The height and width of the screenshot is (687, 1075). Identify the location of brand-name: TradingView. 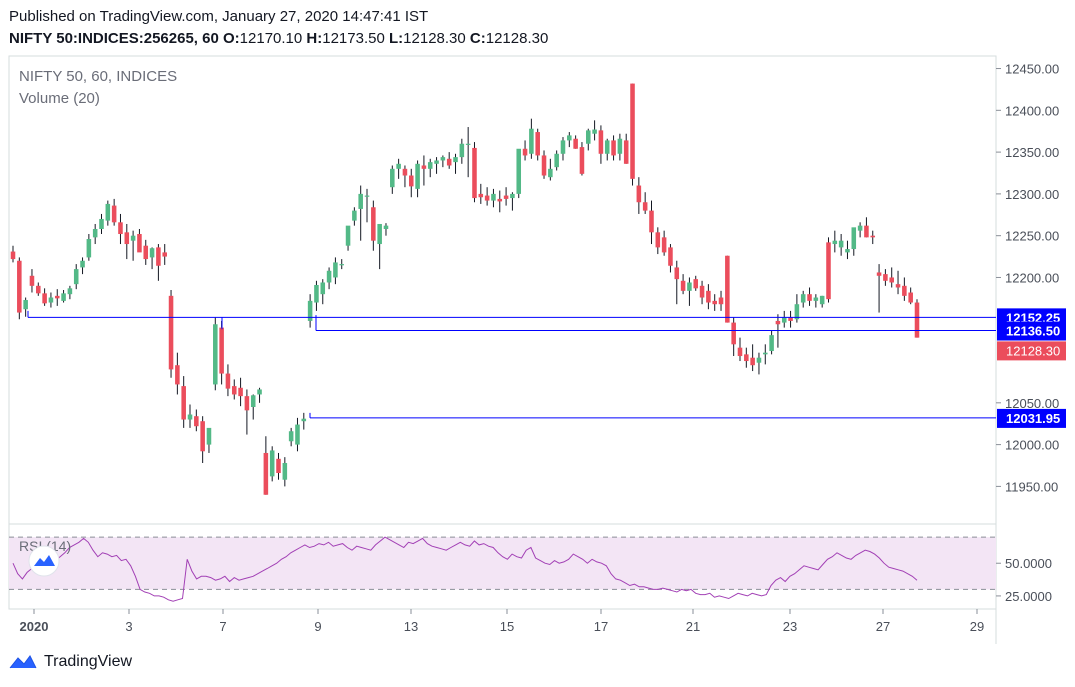
(88, 661).